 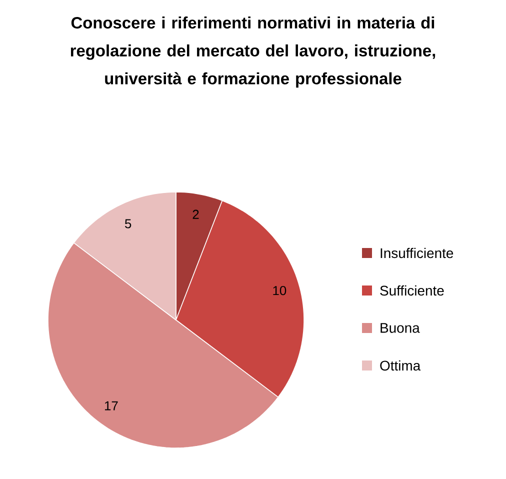 What do you see at coordinates (253, 52) in the screenshot?
I see `chart-title: Conoscere i riferimenti normativi in materia di regolazione del mercato del lavoro, istruzione, università e formazione professionale` at bounding box center [253, 52].